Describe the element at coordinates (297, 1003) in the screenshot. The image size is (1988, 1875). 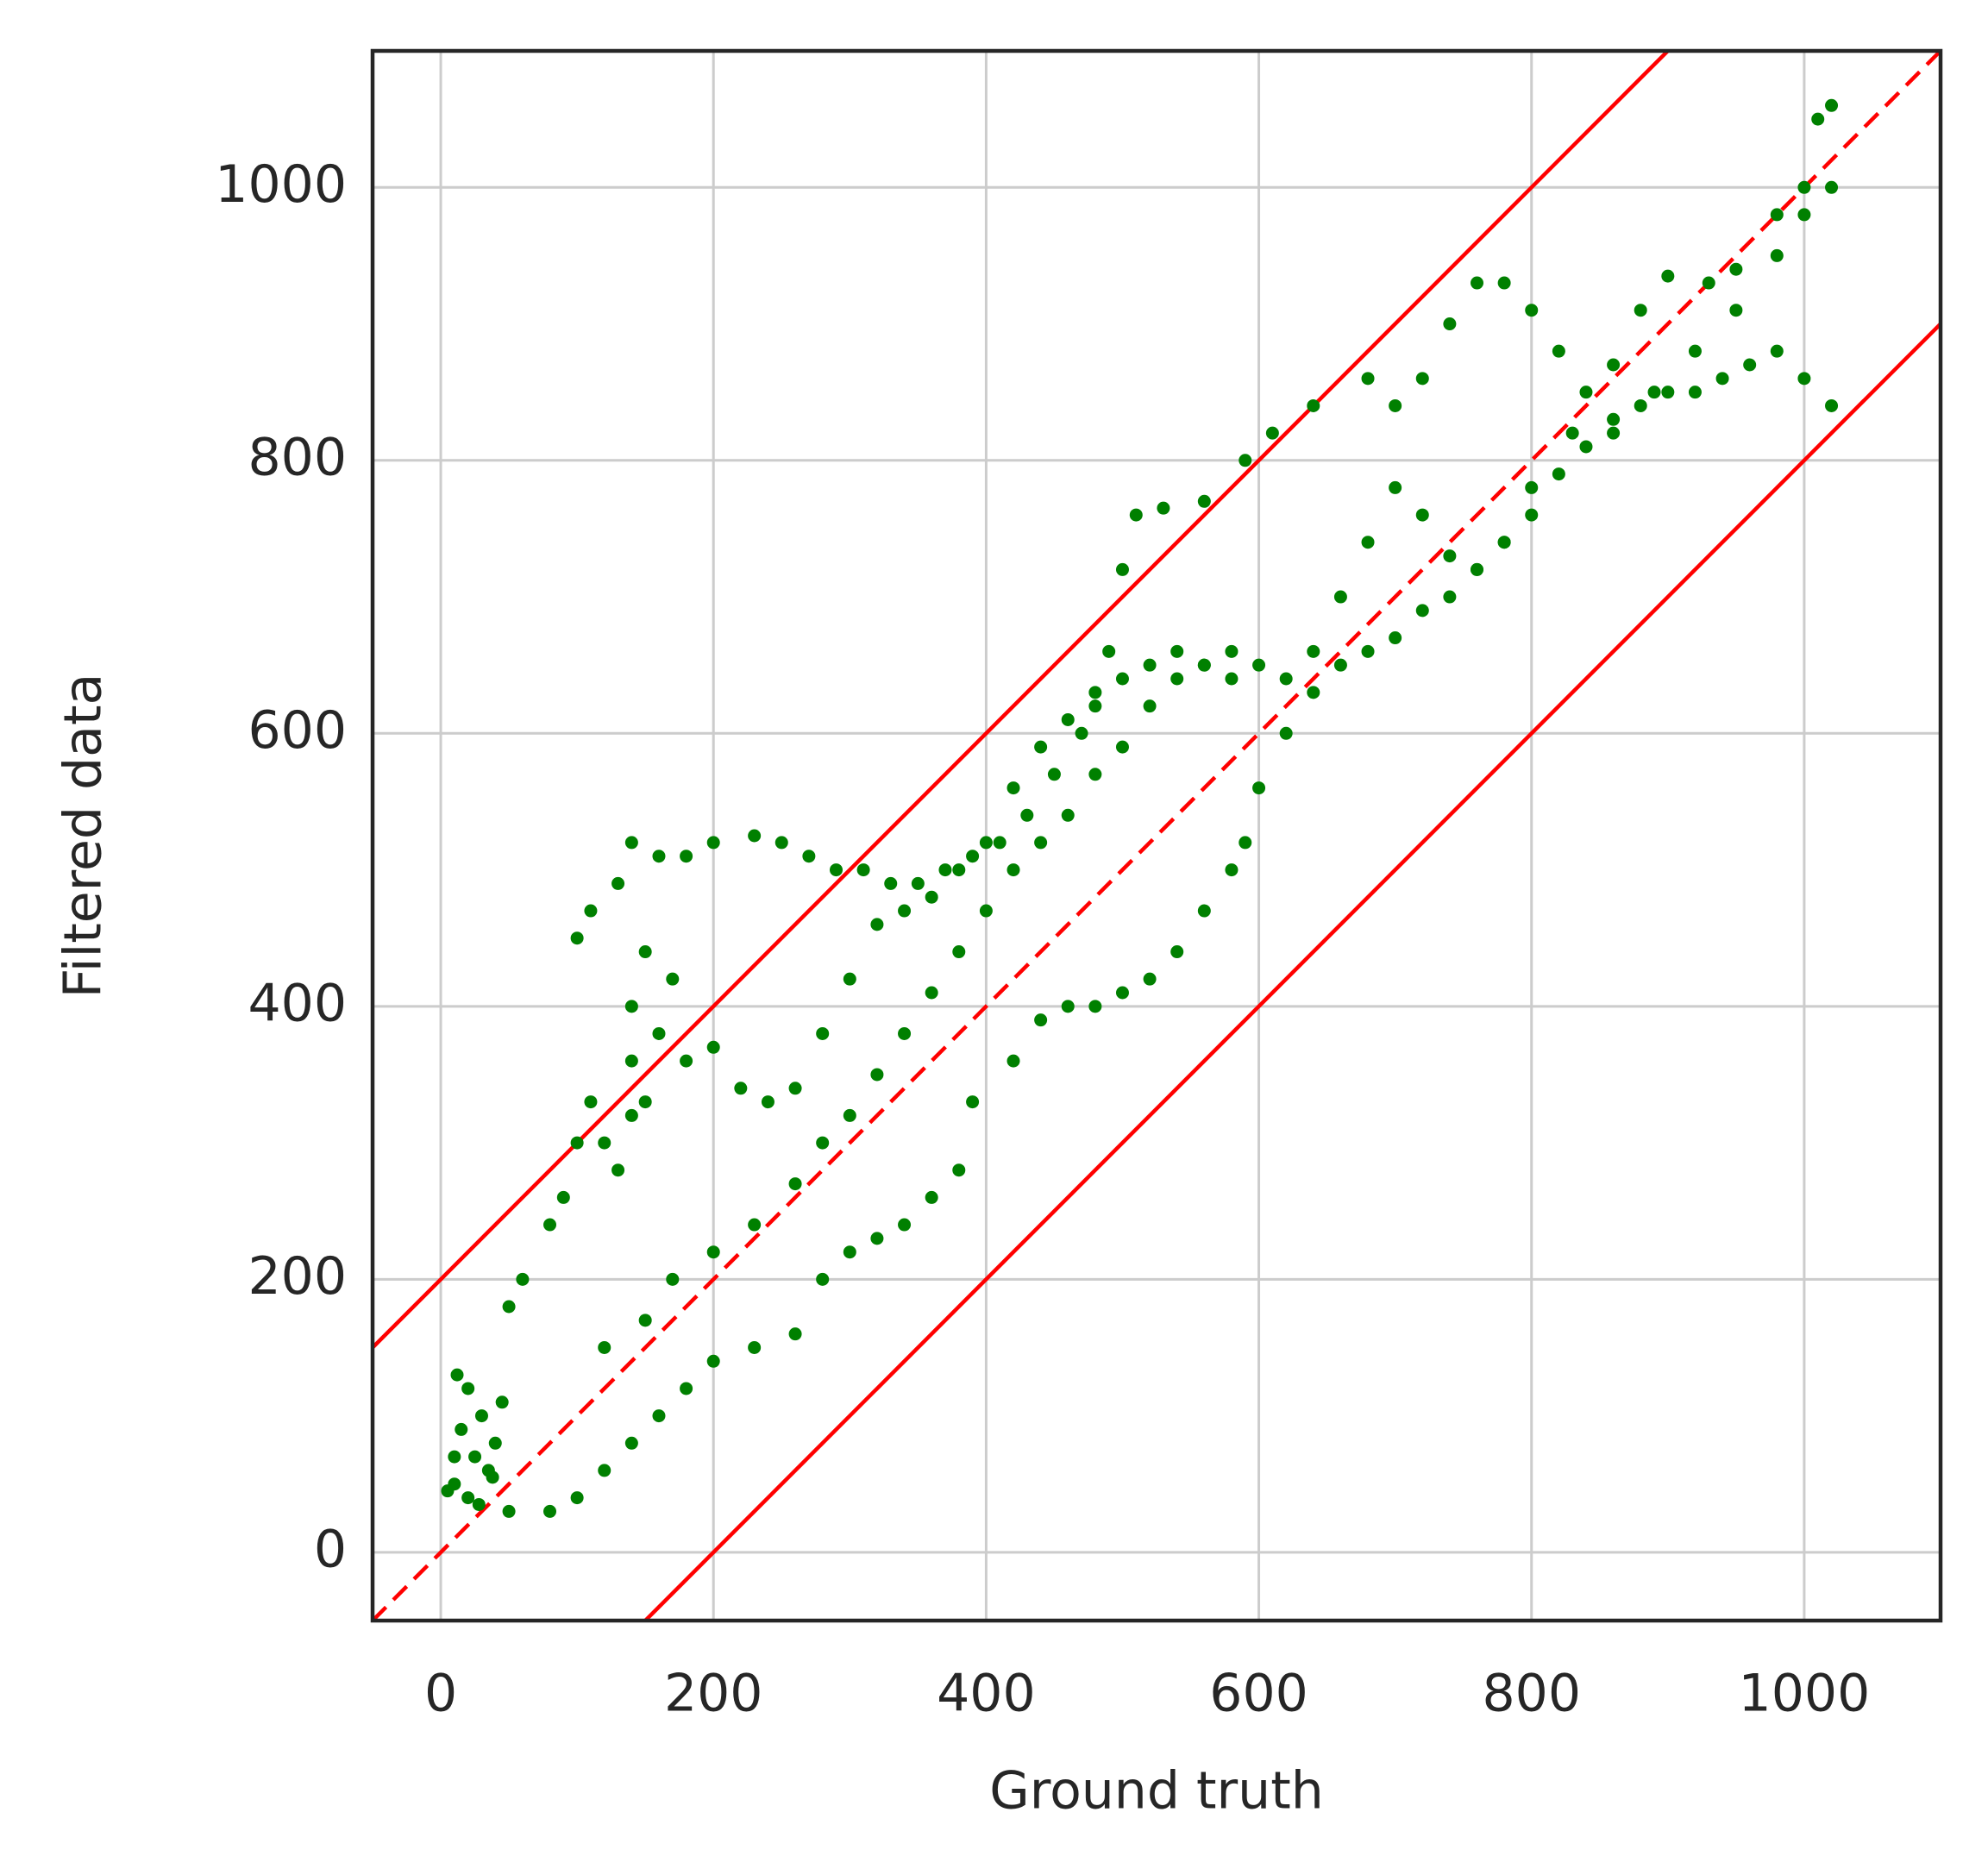
I see `y-tick-label: 400` at that location.